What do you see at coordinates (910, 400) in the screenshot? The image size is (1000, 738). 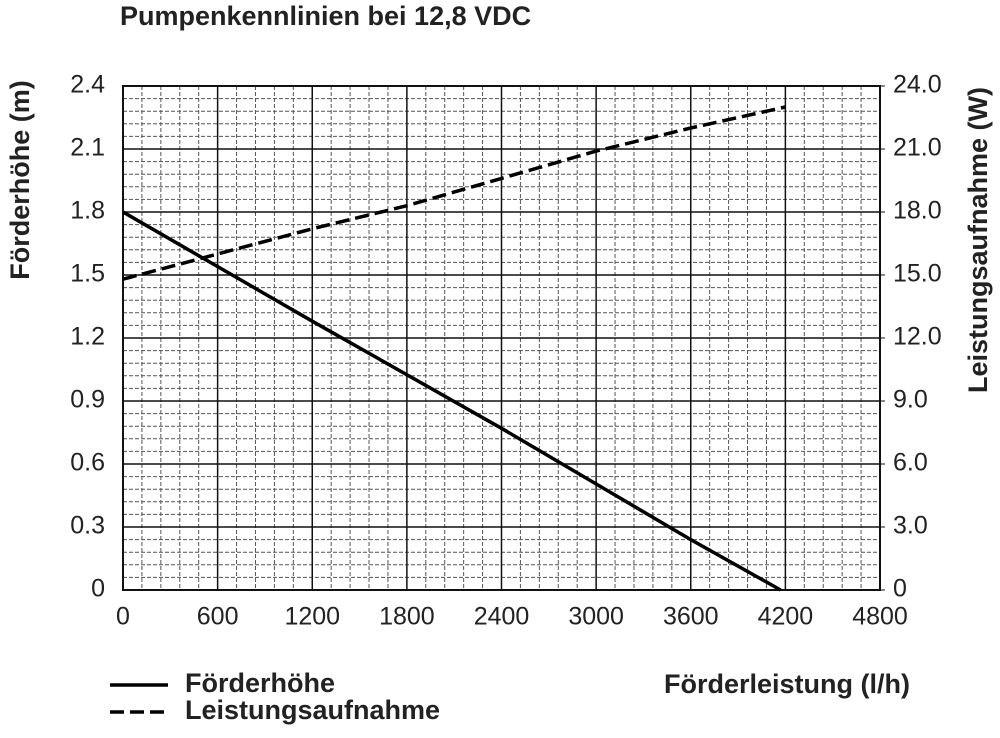 I see `y2-tick-label: 9.0` at bounding box center [910, 400].